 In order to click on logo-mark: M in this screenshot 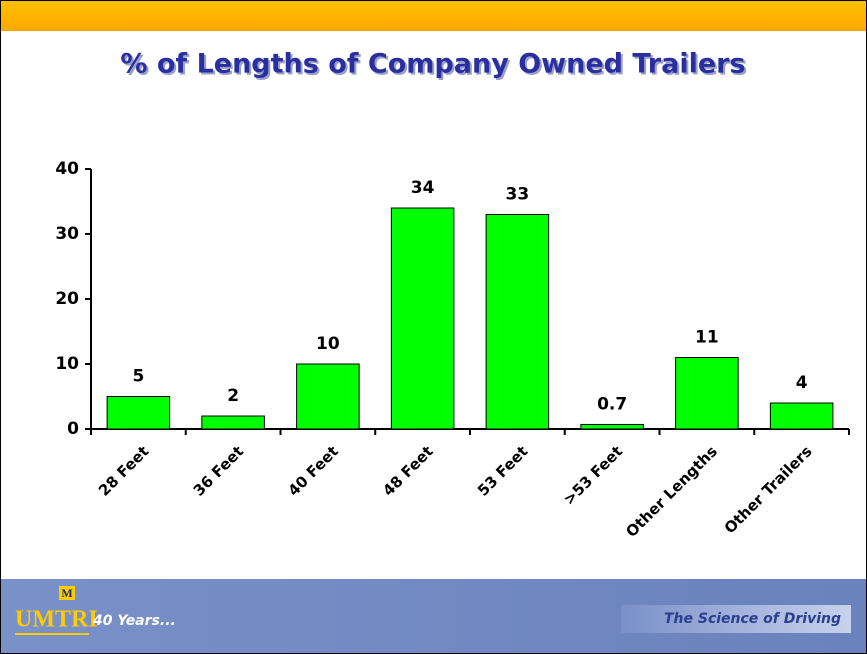, I will do `click(66, 593)`.